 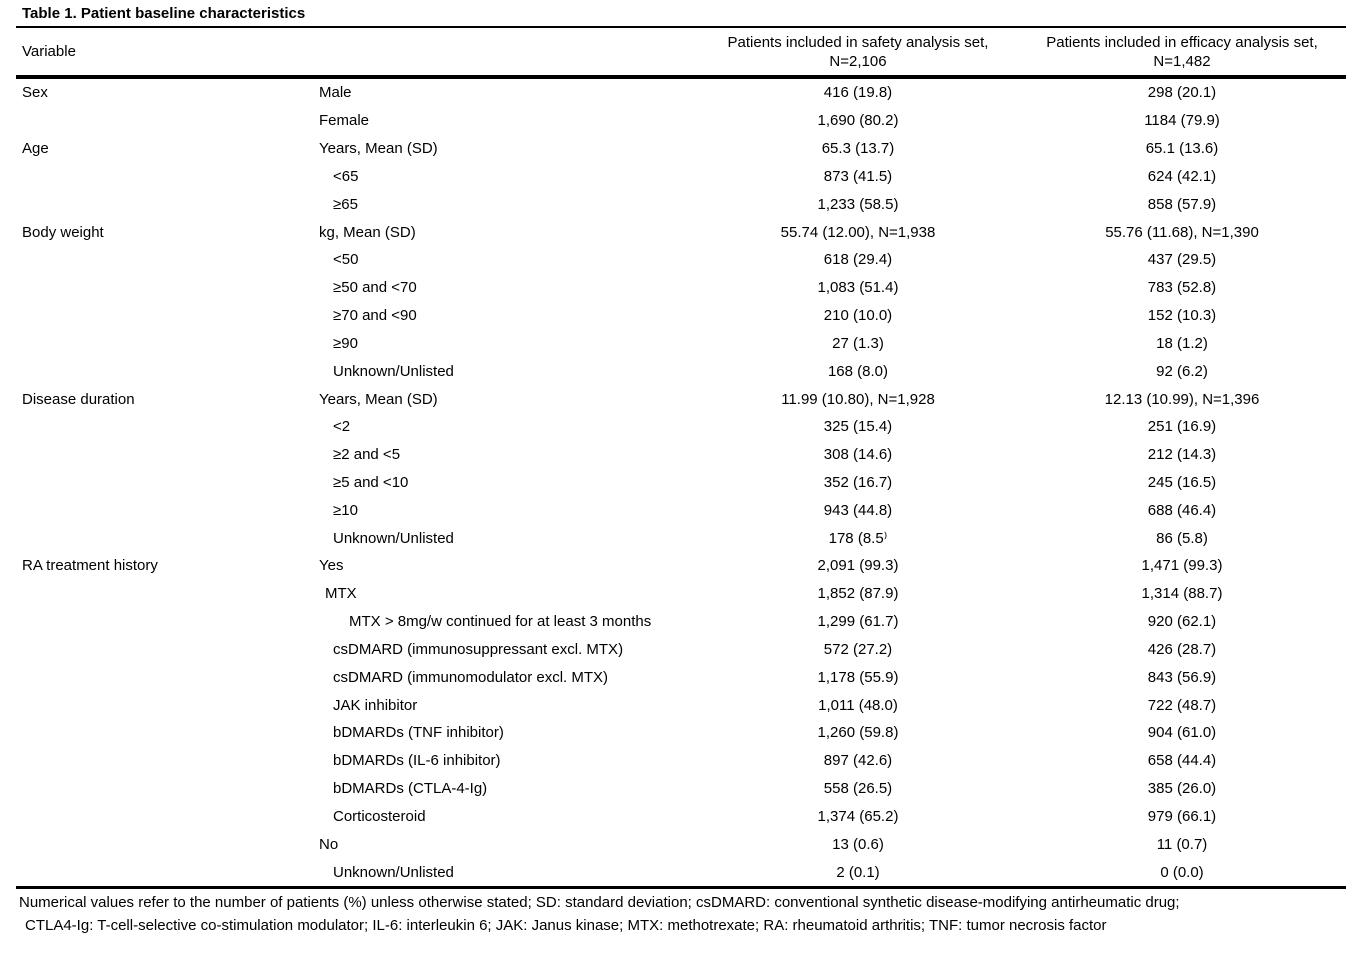 What do you see at coordinates (331, 566) in the screenshot?
I see `row-label: Yes` at bounding box center [331, 566].